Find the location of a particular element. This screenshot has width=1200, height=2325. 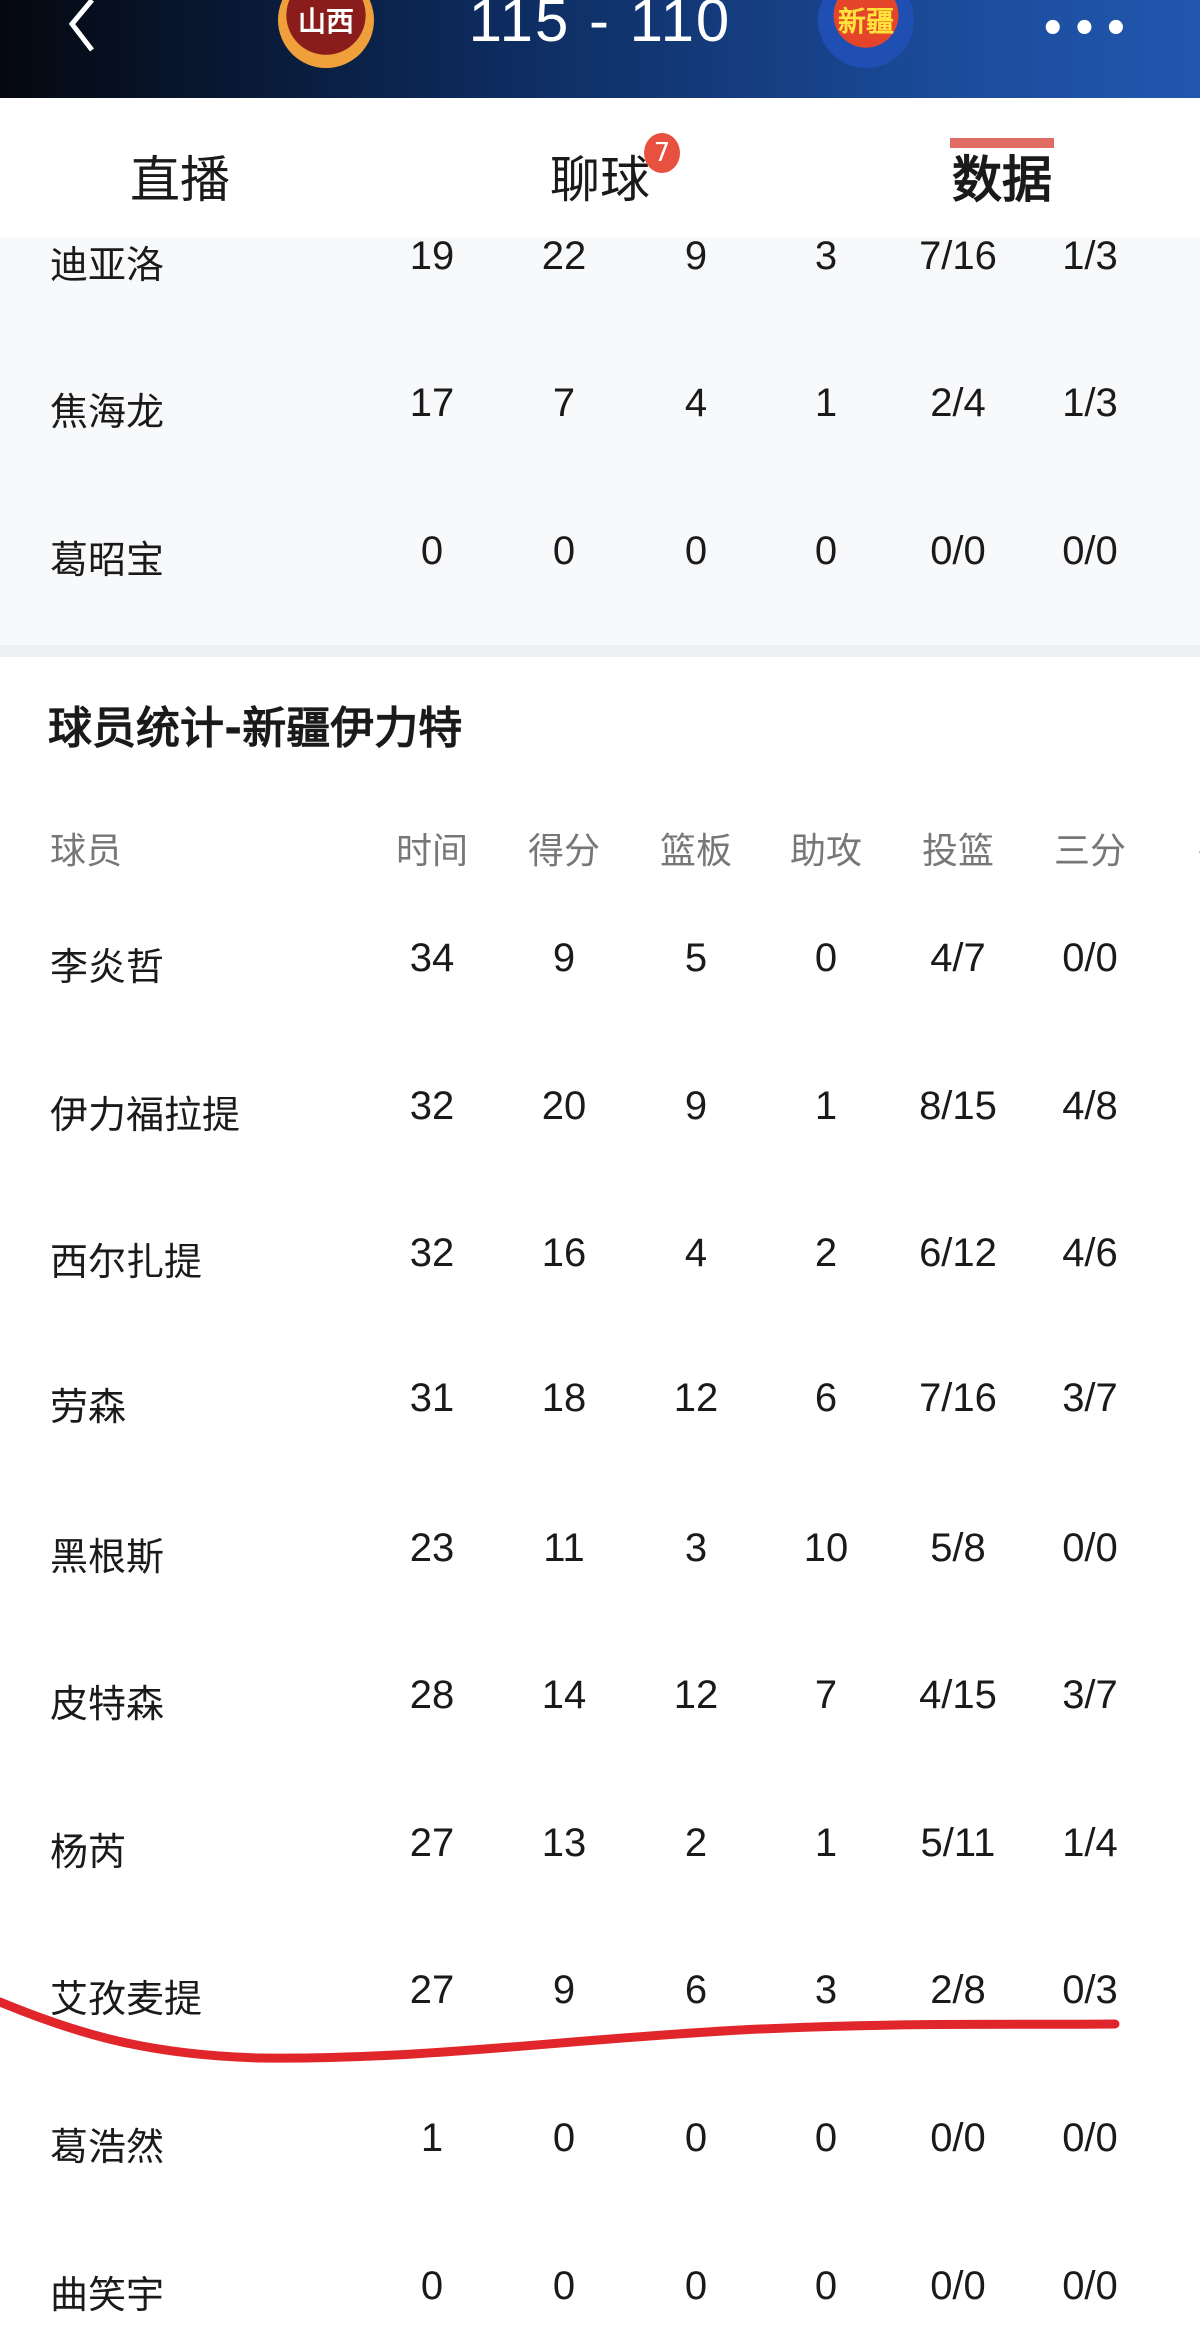

column-header: 得分 is located at coordinates (563, 851).